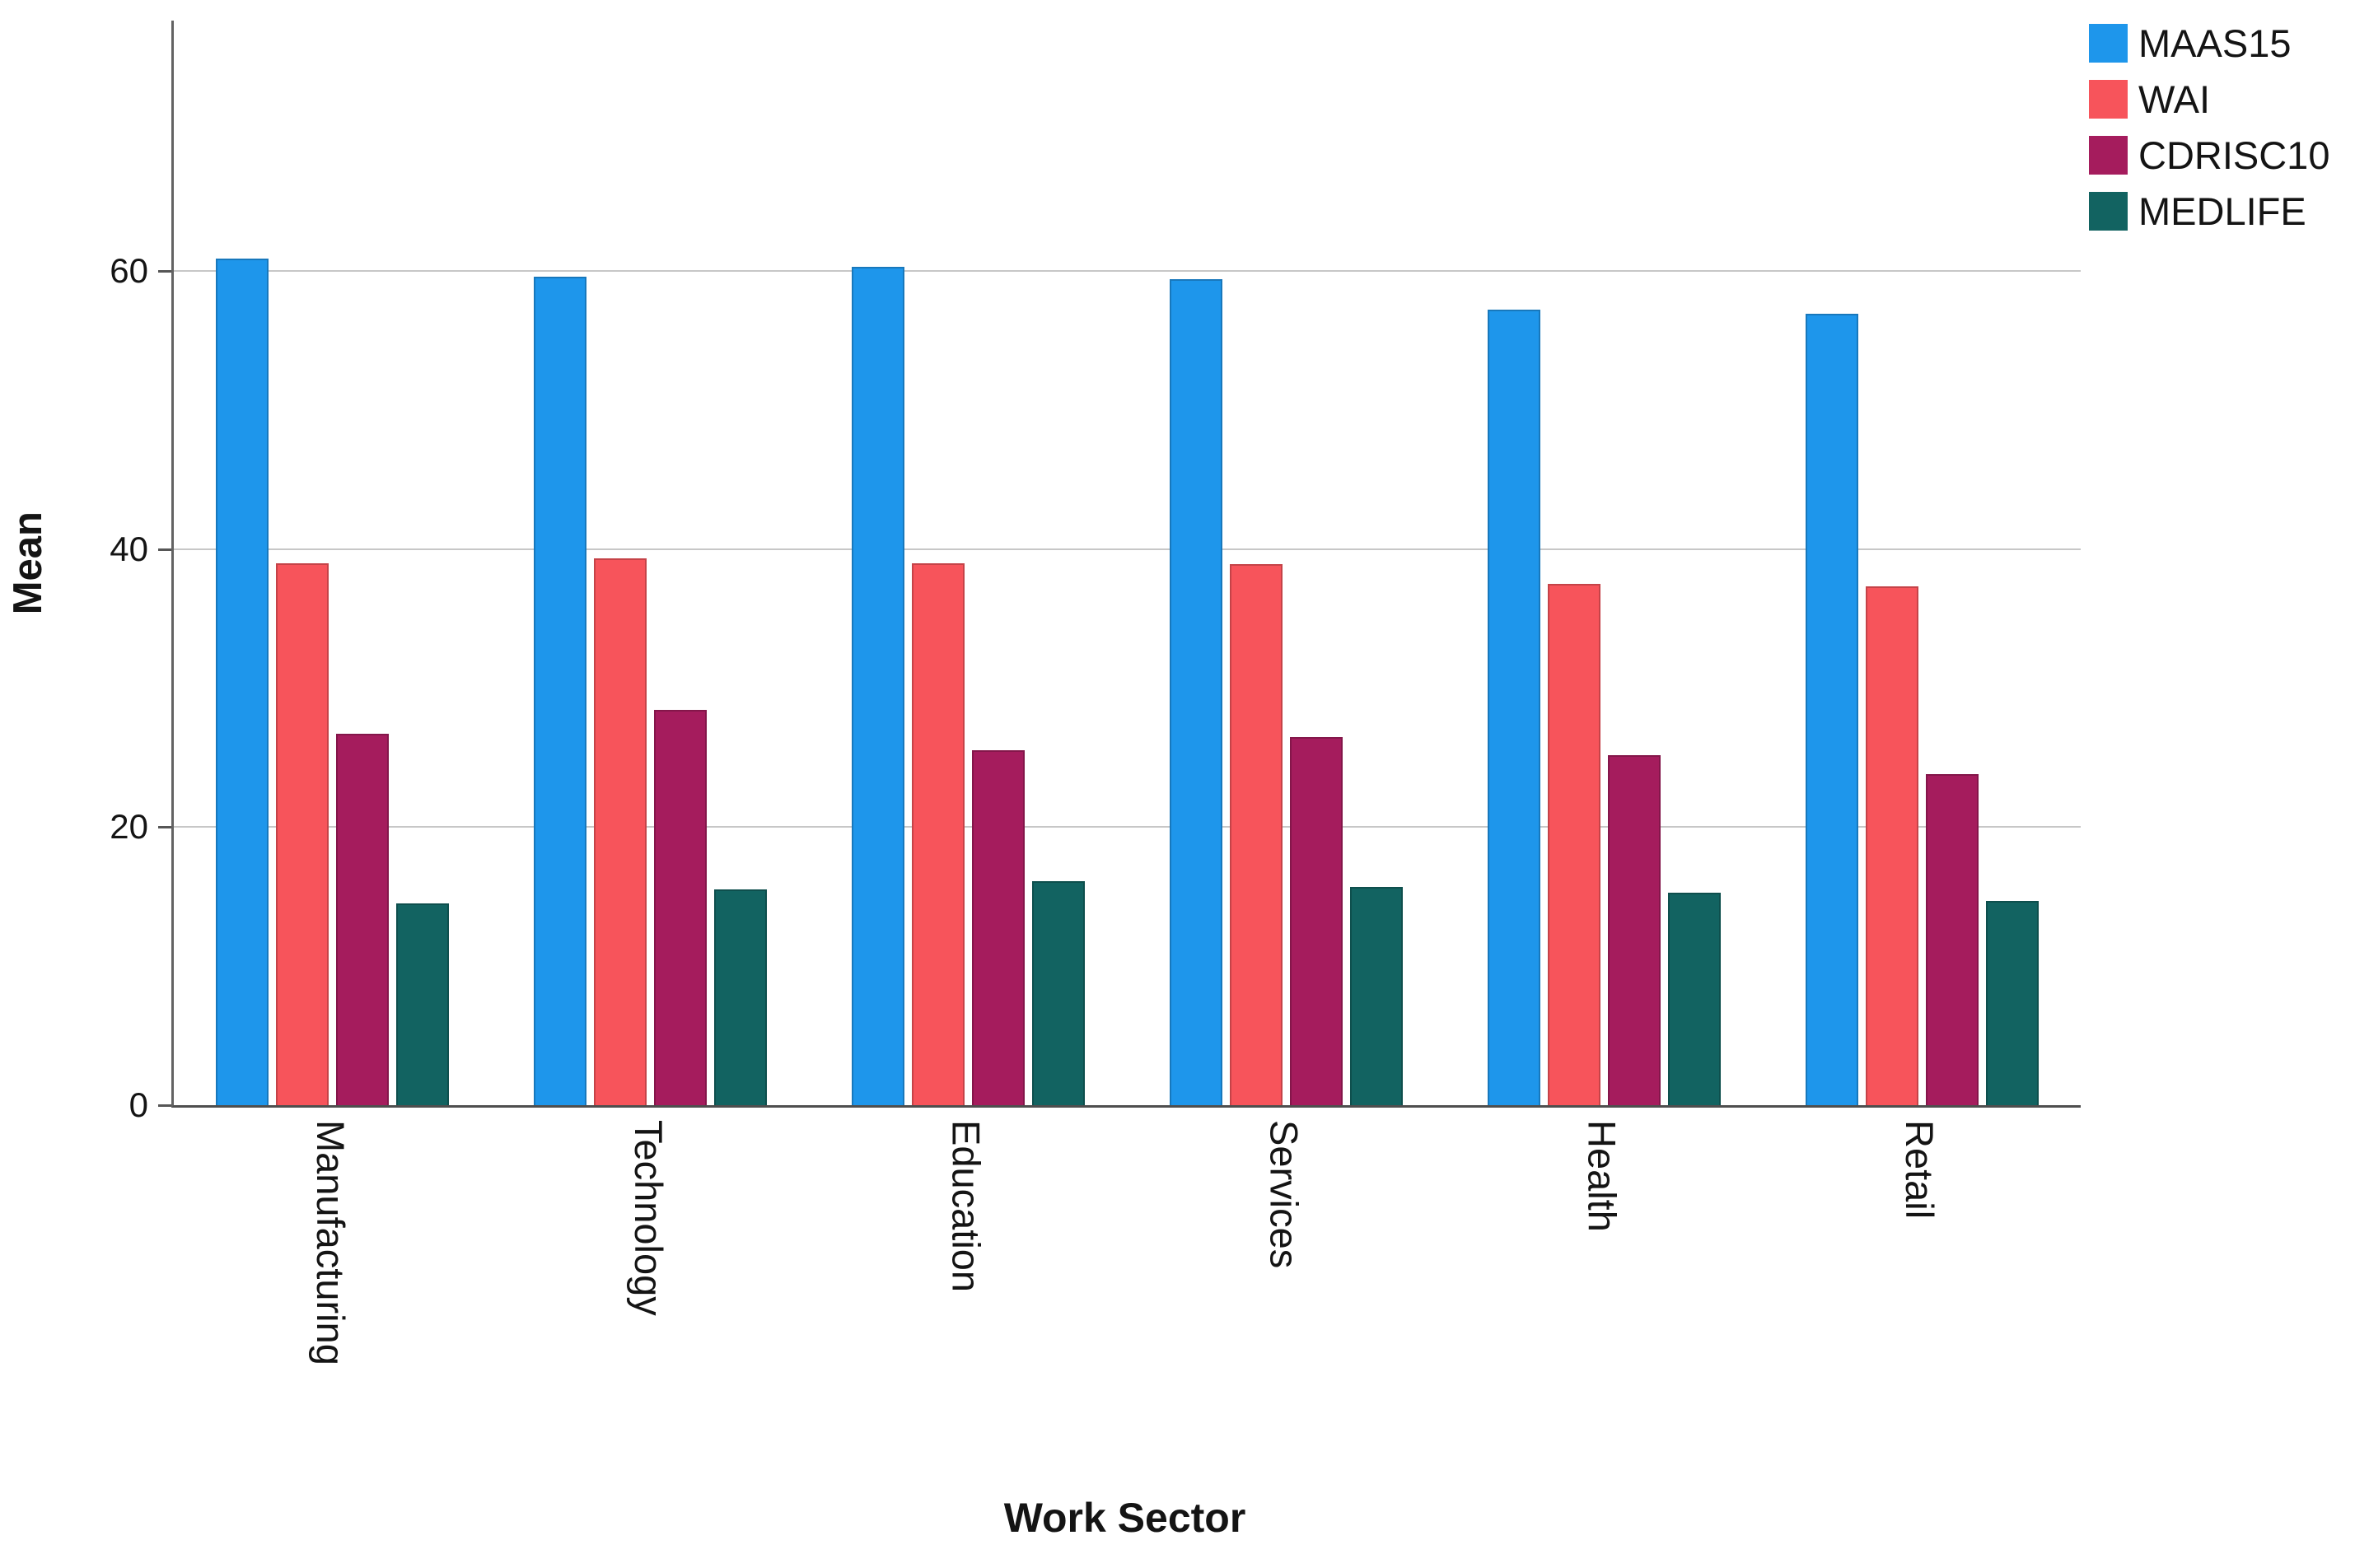 This screenshot has width=2355, height=1568. I want to click on legend-item-maas15: MAAS15, so click(2209, 43).